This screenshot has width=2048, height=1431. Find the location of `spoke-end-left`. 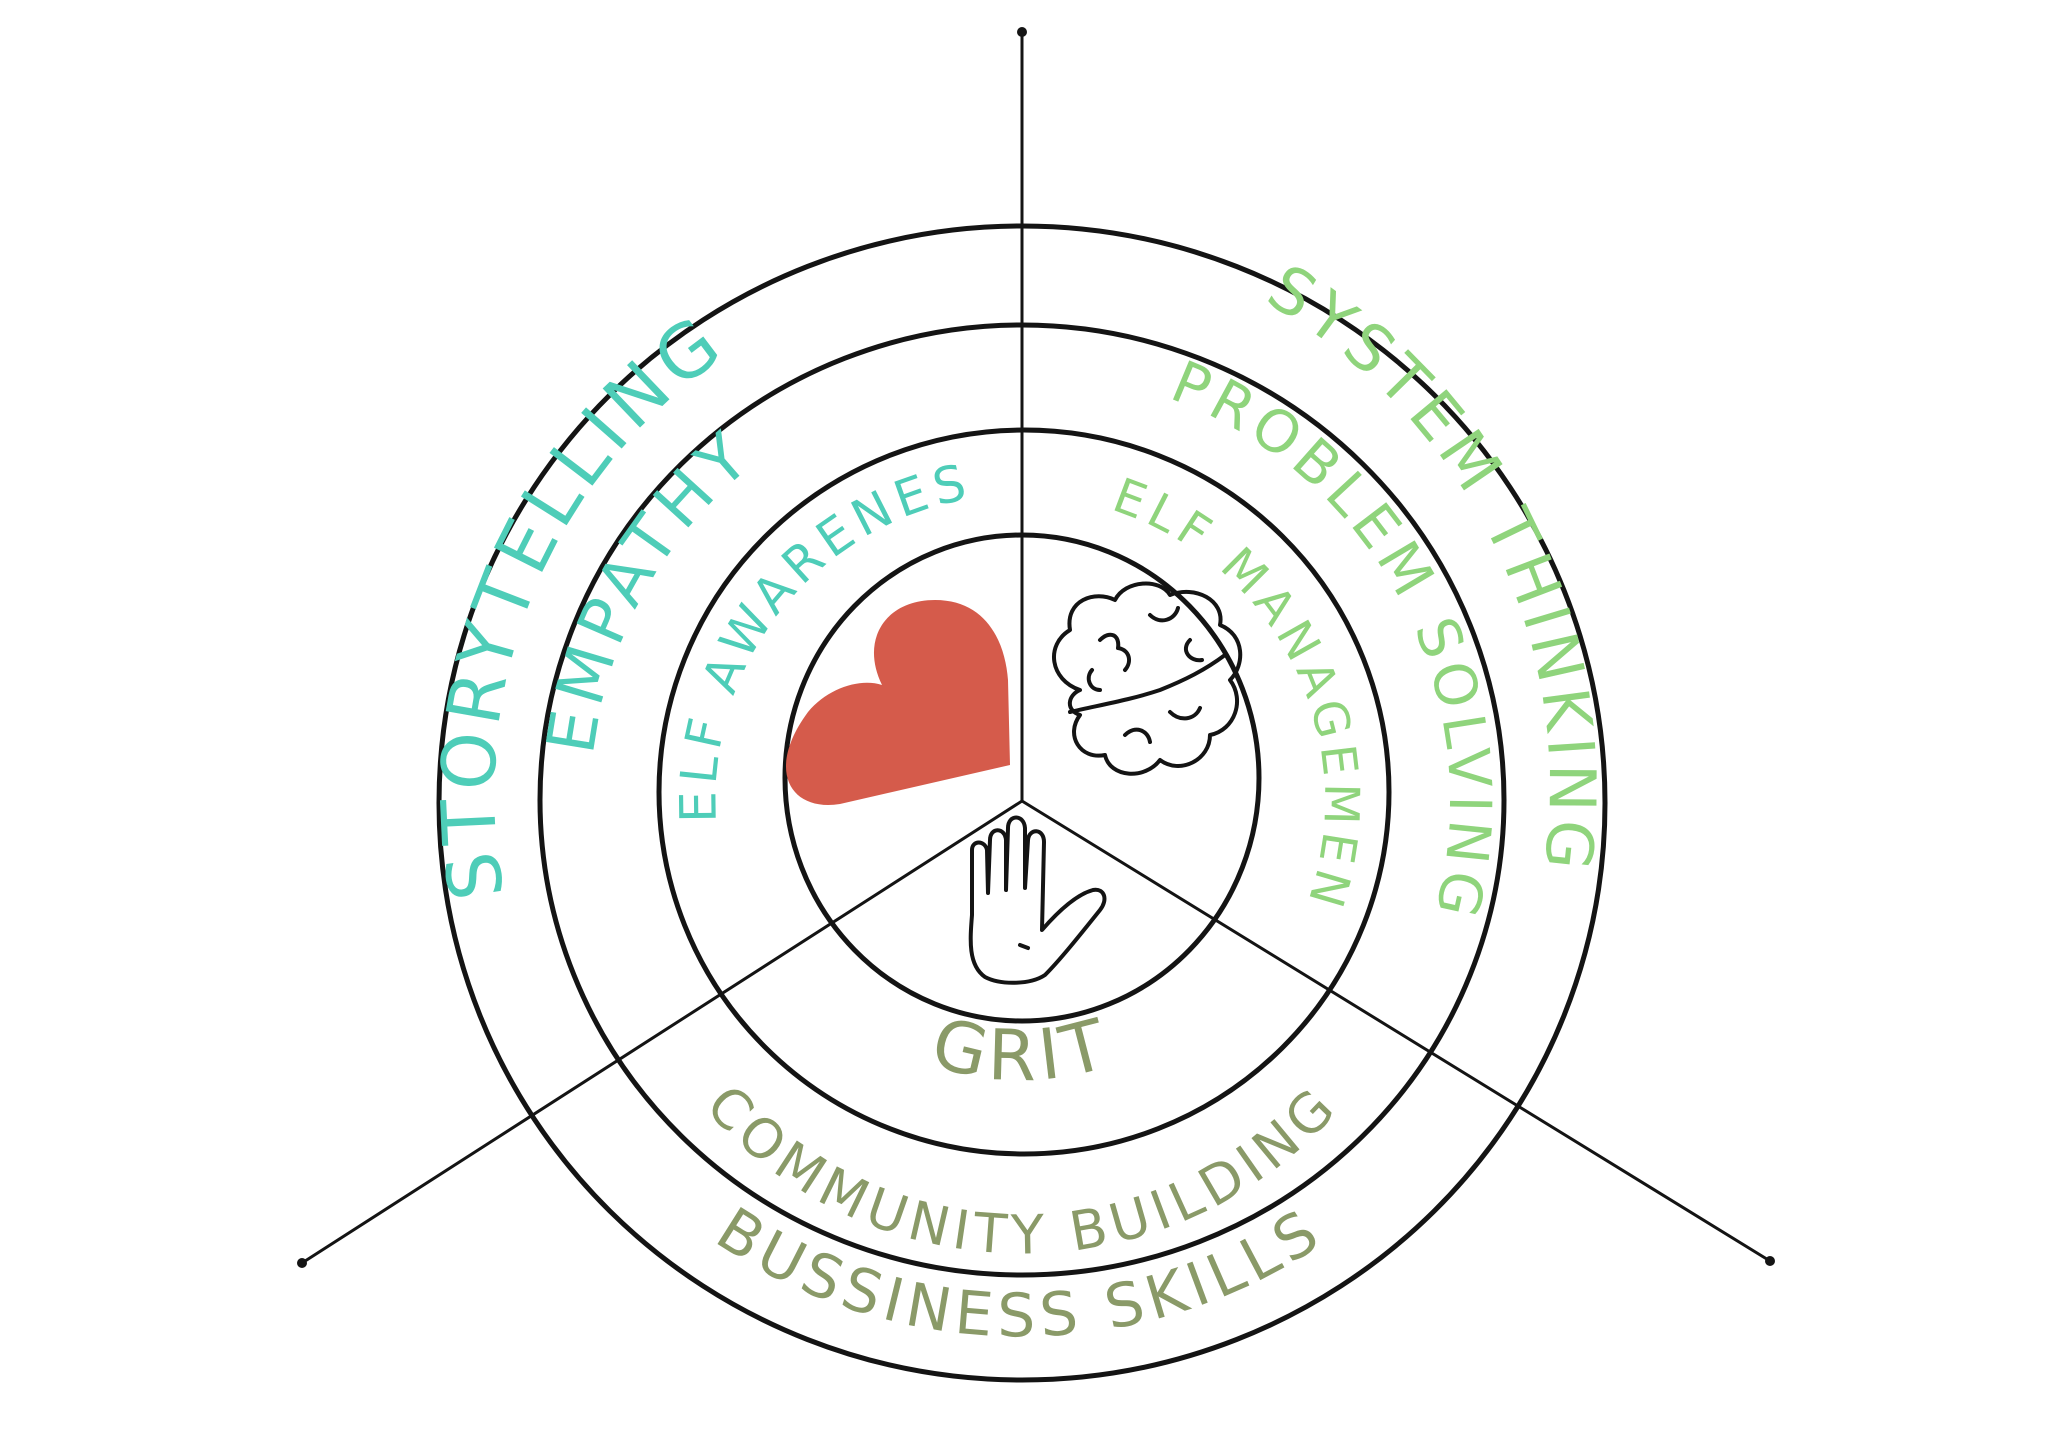

spoke-end-left is located at coordinates (302, 1263).